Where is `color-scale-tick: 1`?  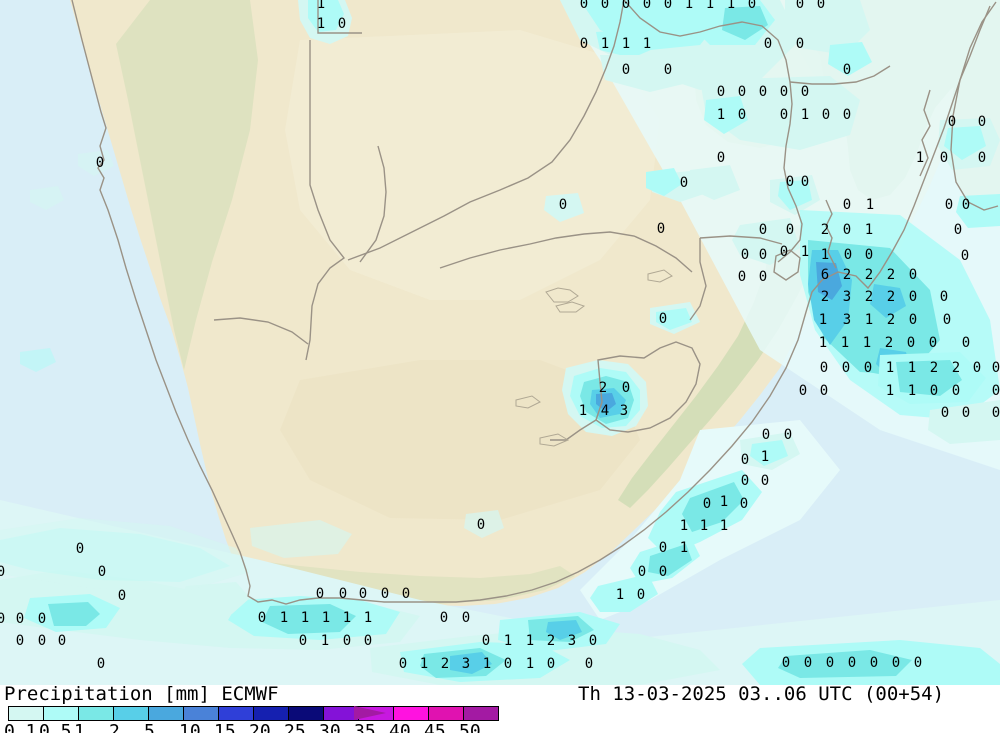 color-scale-tick: 1 is located at coordinates (79, 727).